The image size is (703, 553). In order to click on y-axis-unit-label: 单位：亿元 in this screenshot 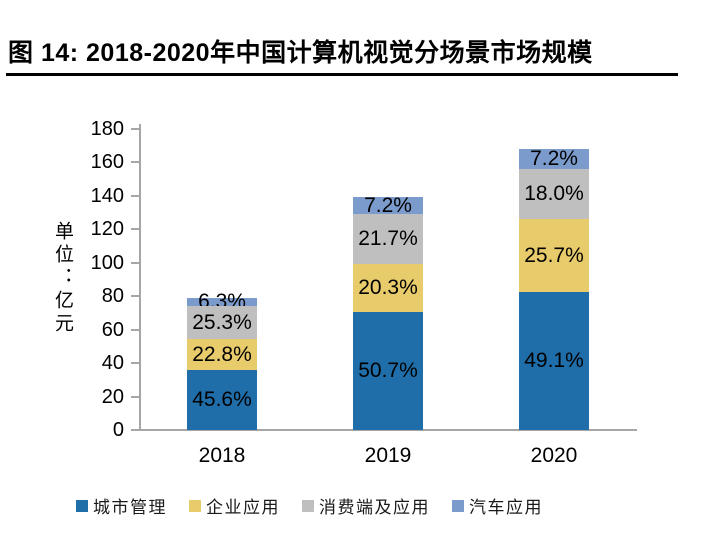, I will do `click(63, 278)`.